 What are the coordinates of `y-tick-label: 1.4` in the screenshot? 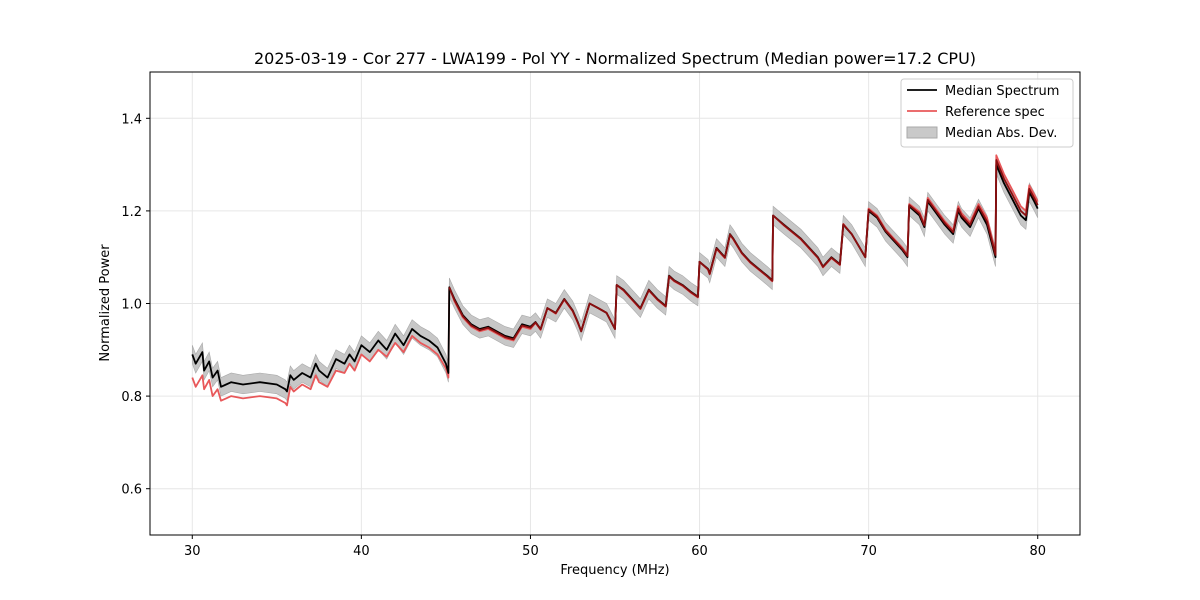 It's located at (131, 119).